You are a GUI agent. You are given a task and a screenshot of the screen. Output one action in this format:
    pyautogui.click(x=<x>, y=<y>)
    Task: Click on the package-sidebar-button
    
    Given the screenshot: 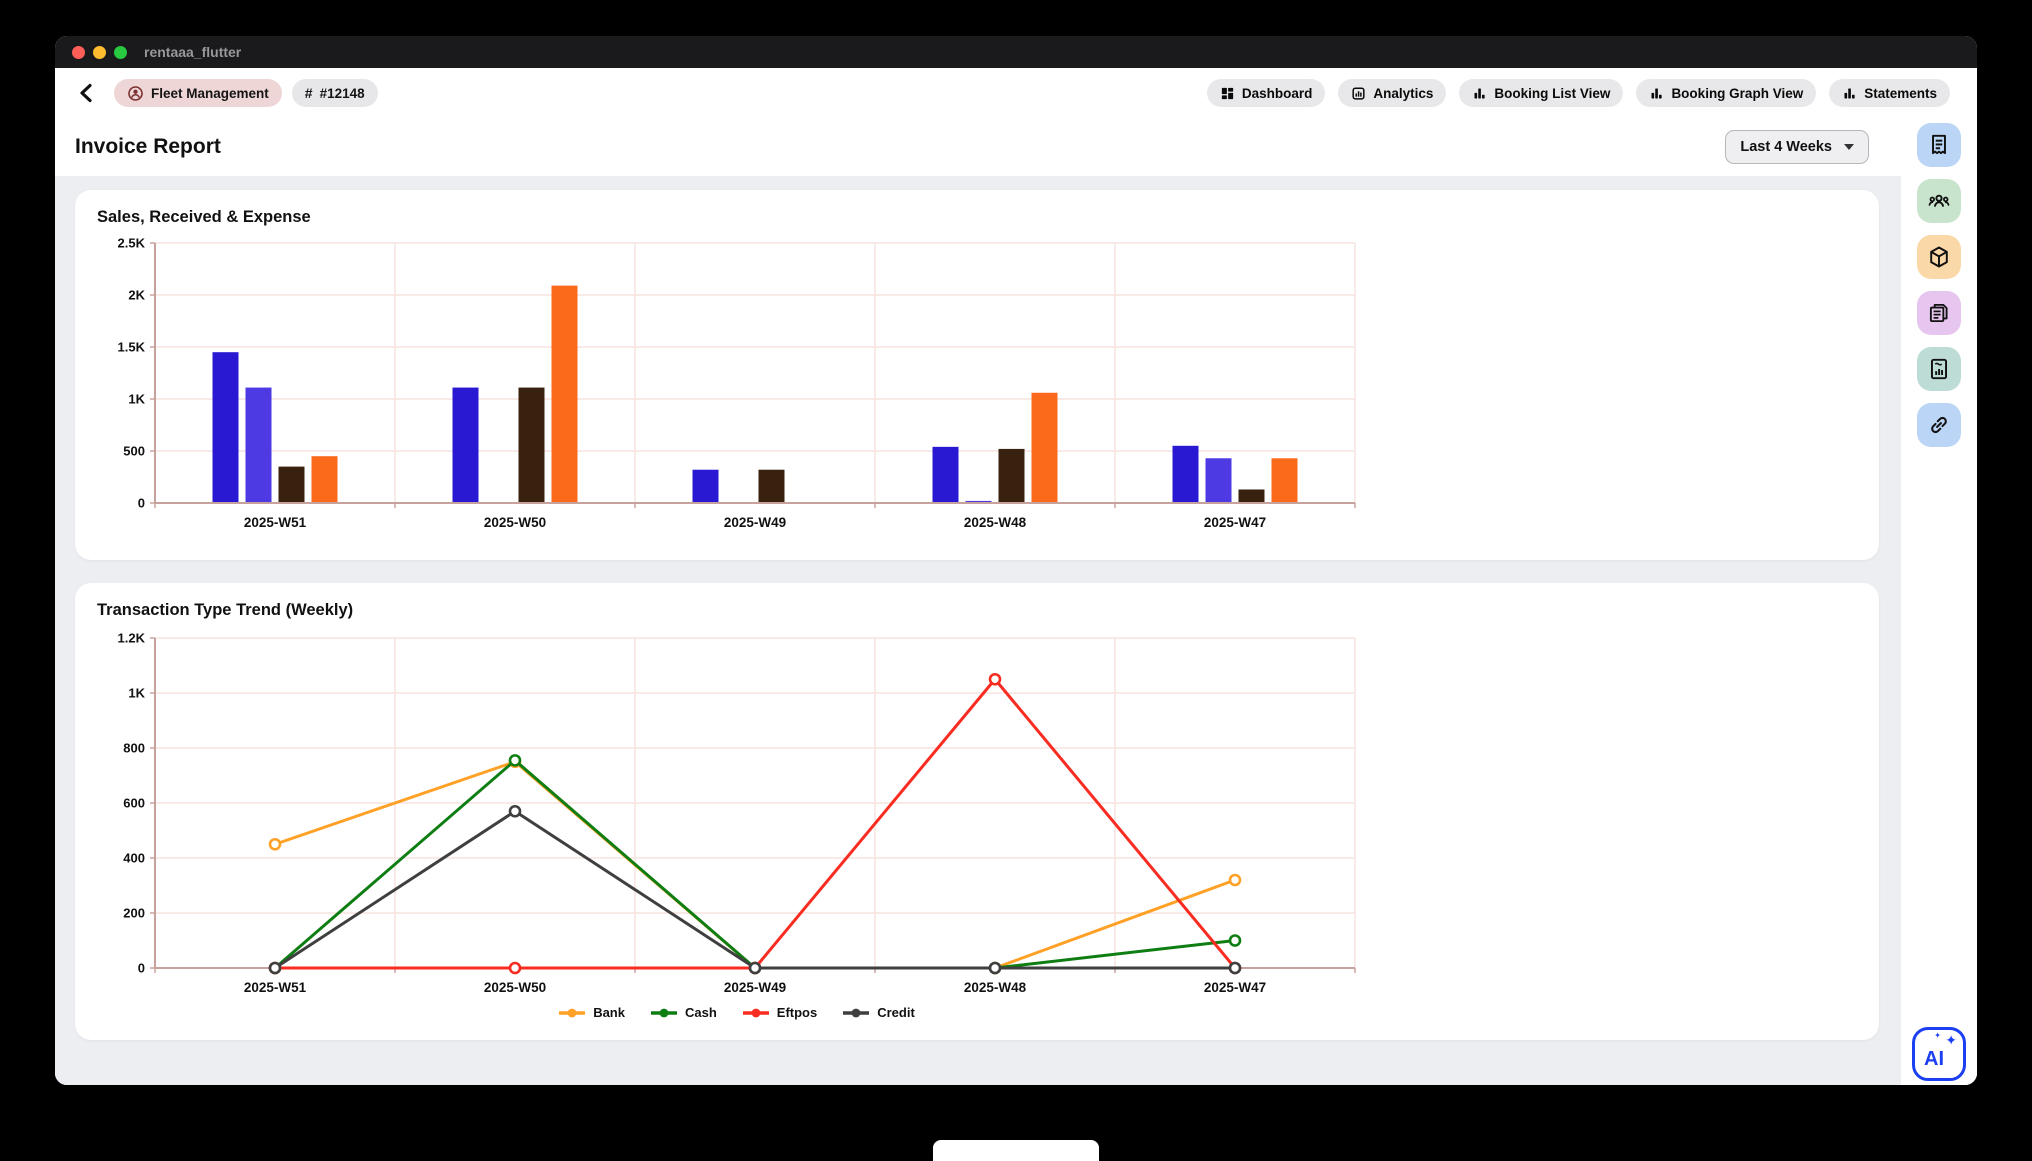 What is the action you would take?
    pyautogui.click(x=1939, y=257)
    